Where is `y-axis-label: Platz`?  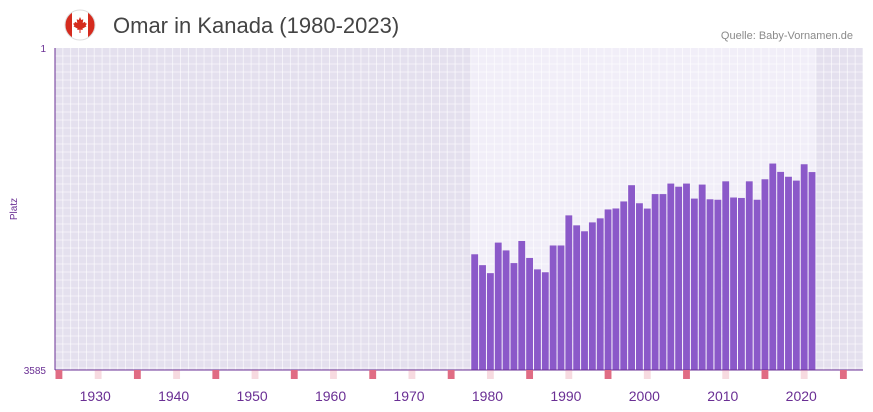
y-axis-label: Platz is located at coordinates (14, 209).